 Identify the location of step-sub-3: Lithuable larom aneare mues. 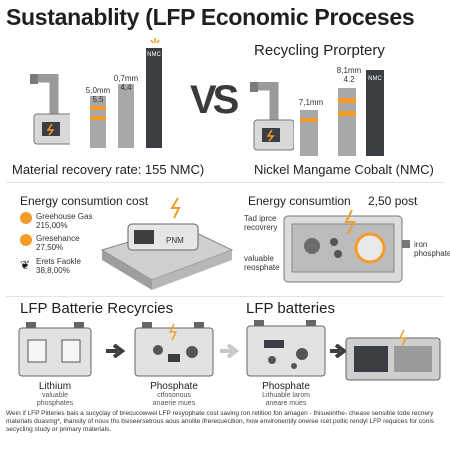
(286, 399).